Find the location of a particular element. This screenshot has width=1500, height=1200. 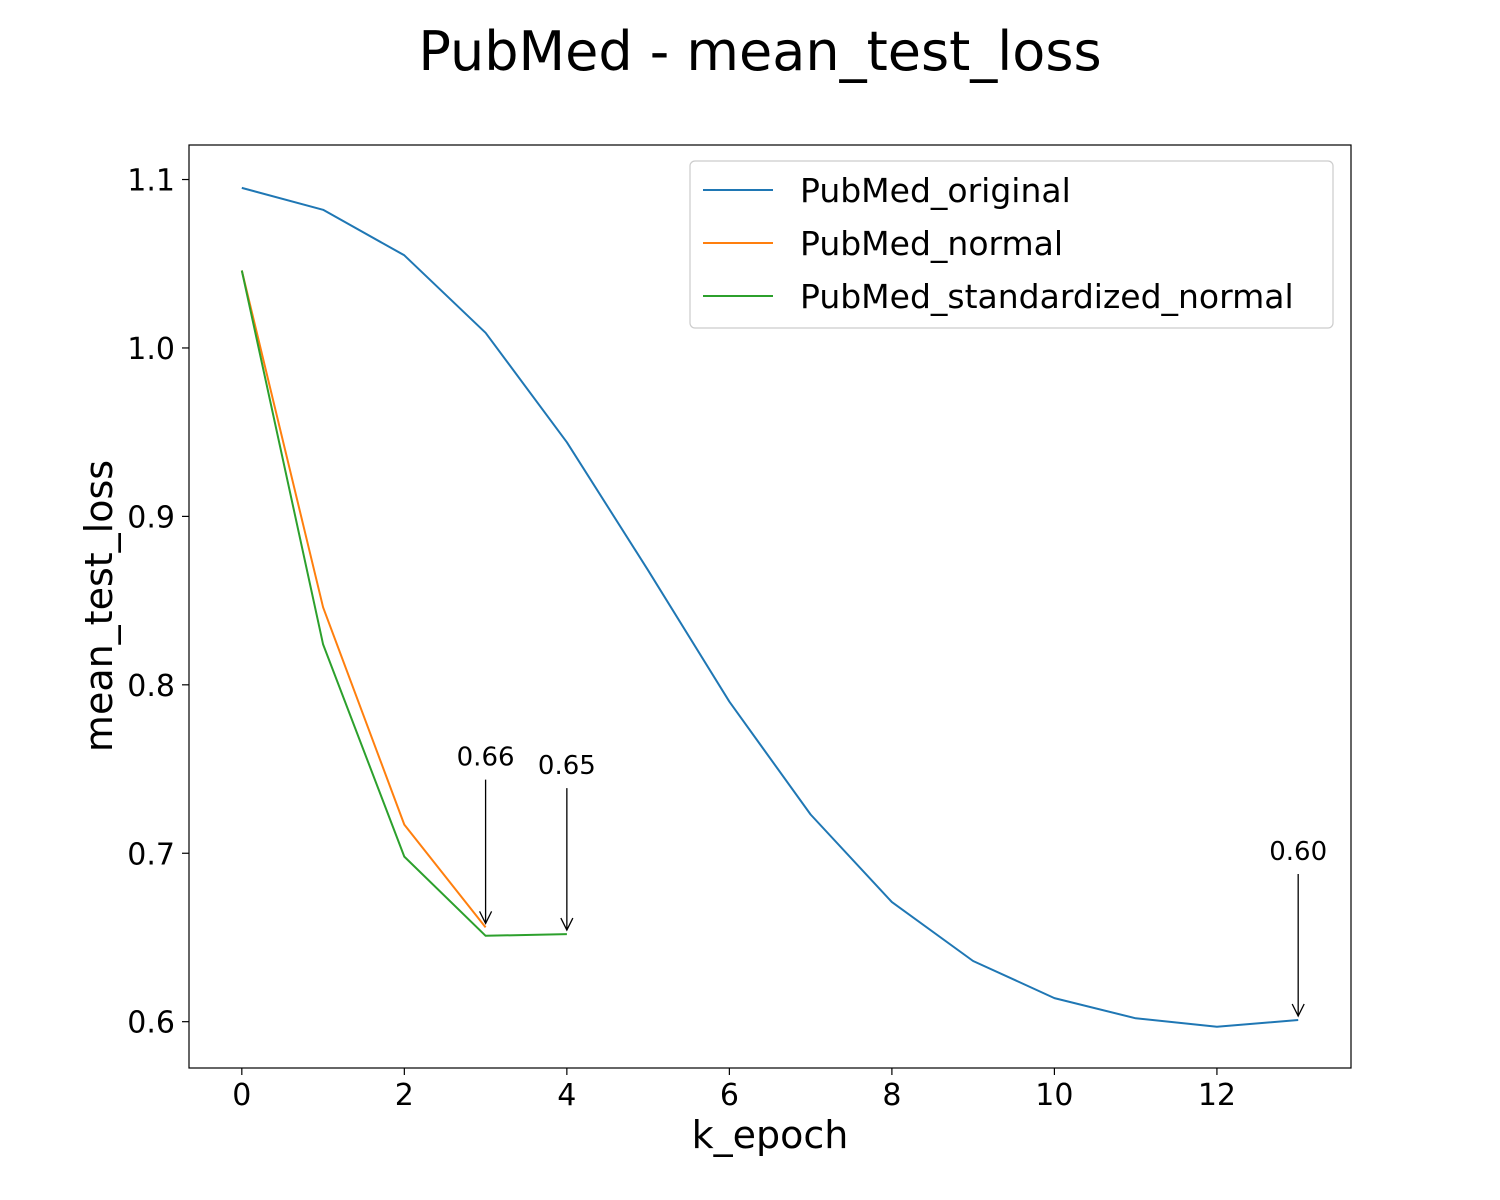

series-line-PubMed_standardized_normal is located at coordinates (403, 603).